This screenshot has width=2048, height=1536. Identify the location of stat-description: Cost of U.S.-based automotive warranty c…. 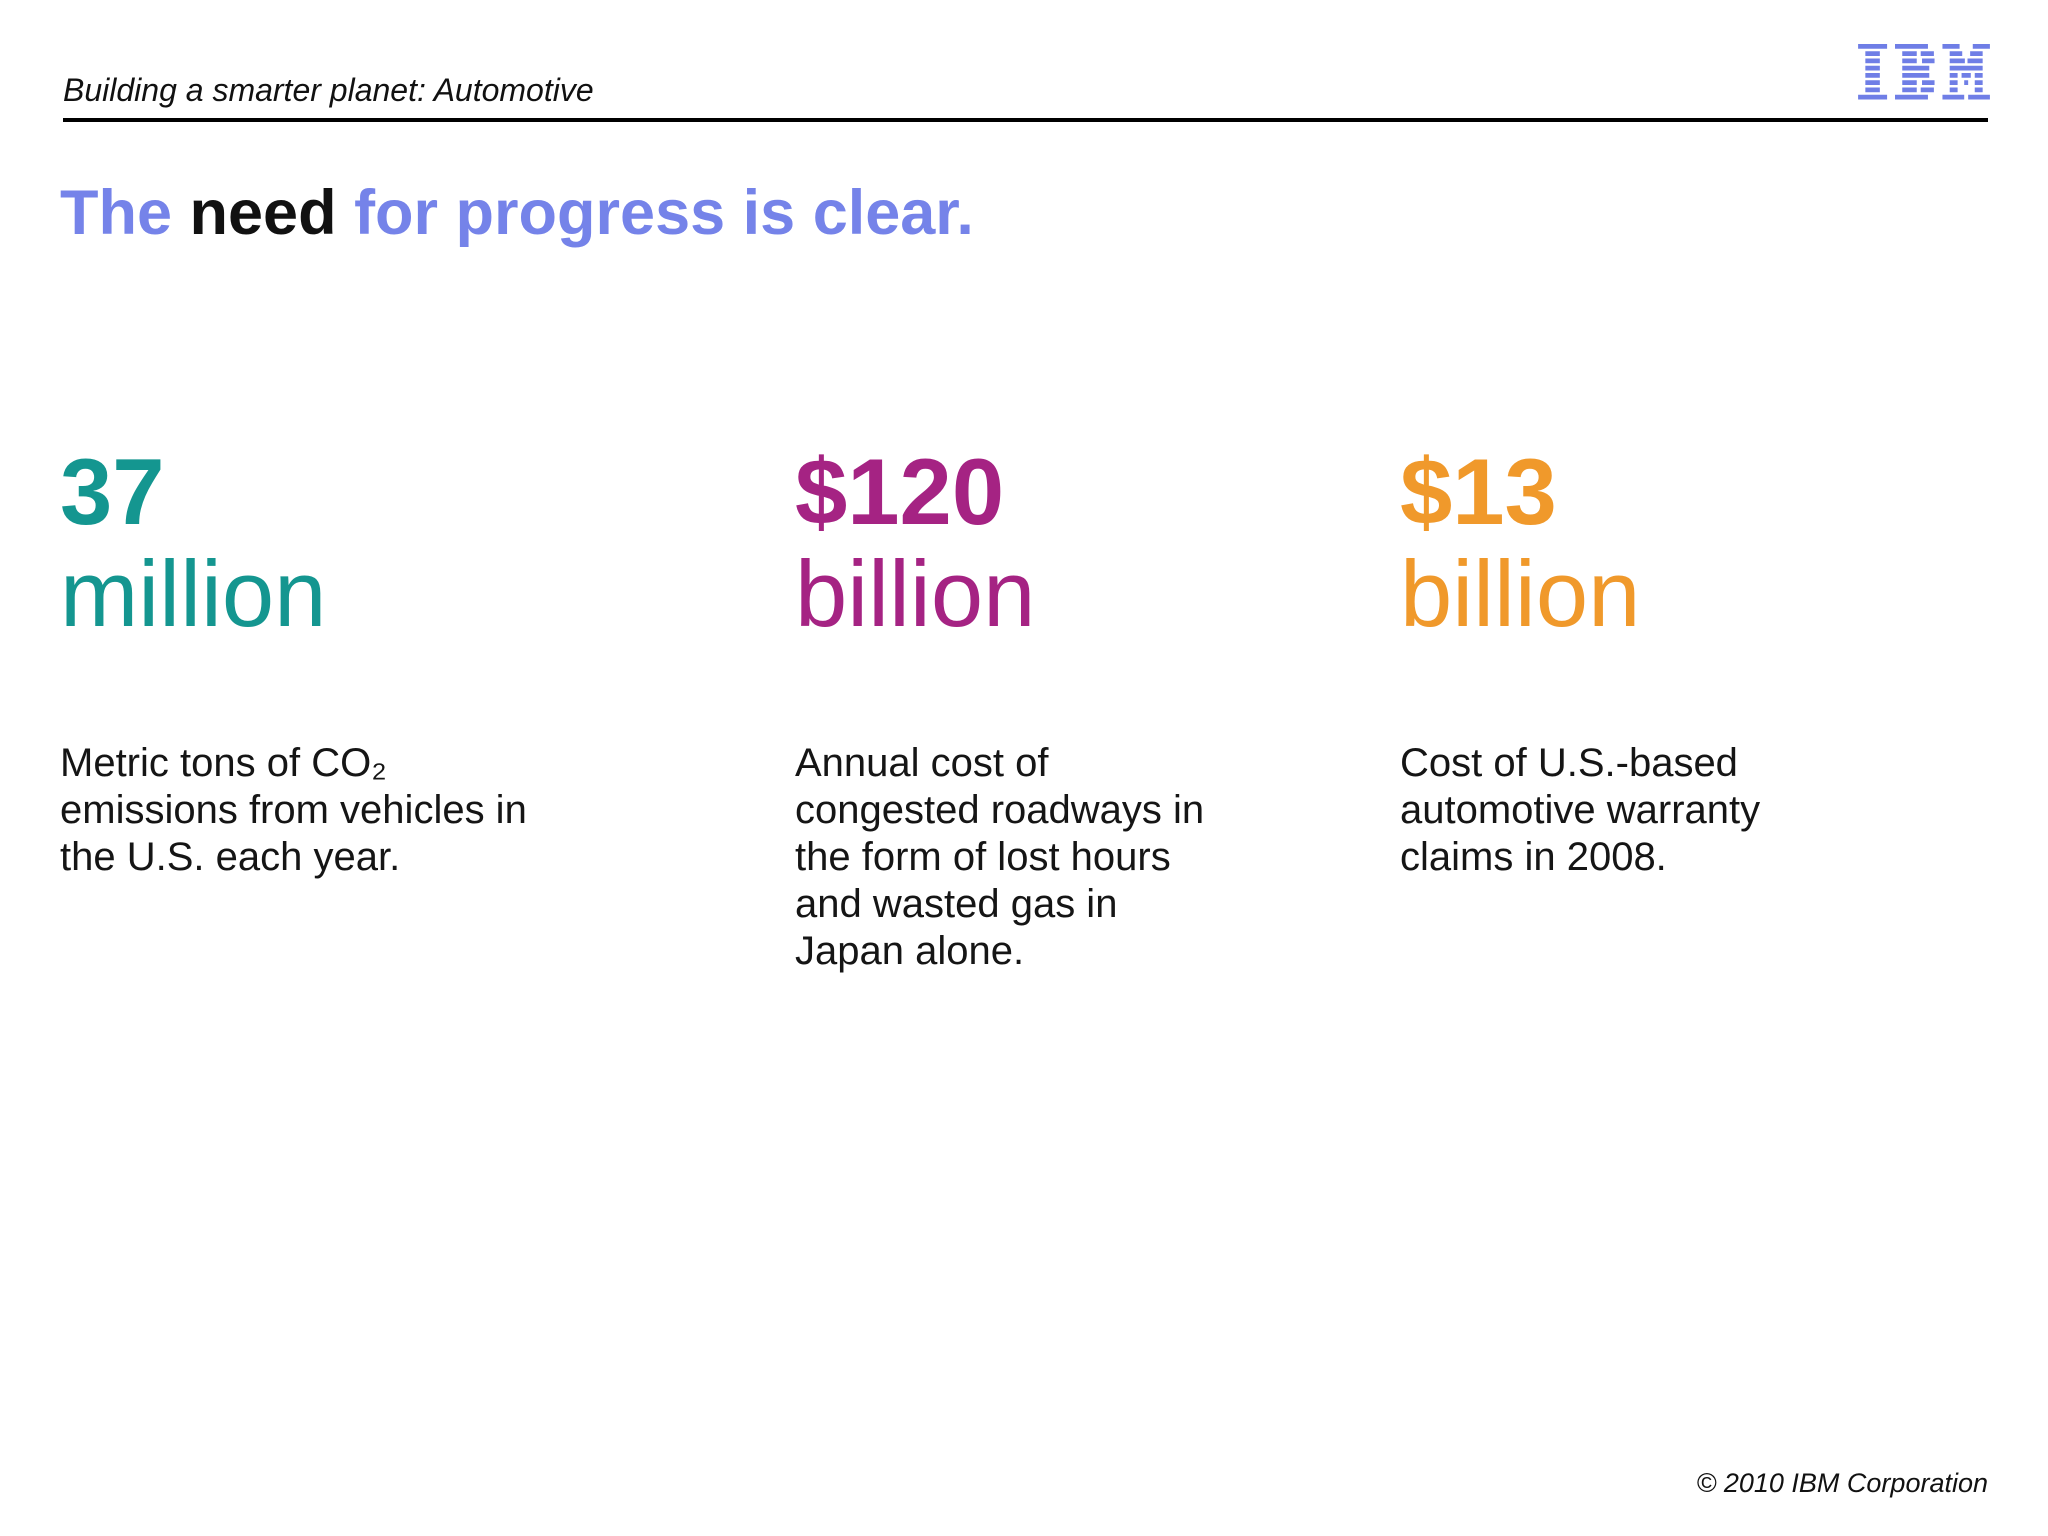
(1580, 810).